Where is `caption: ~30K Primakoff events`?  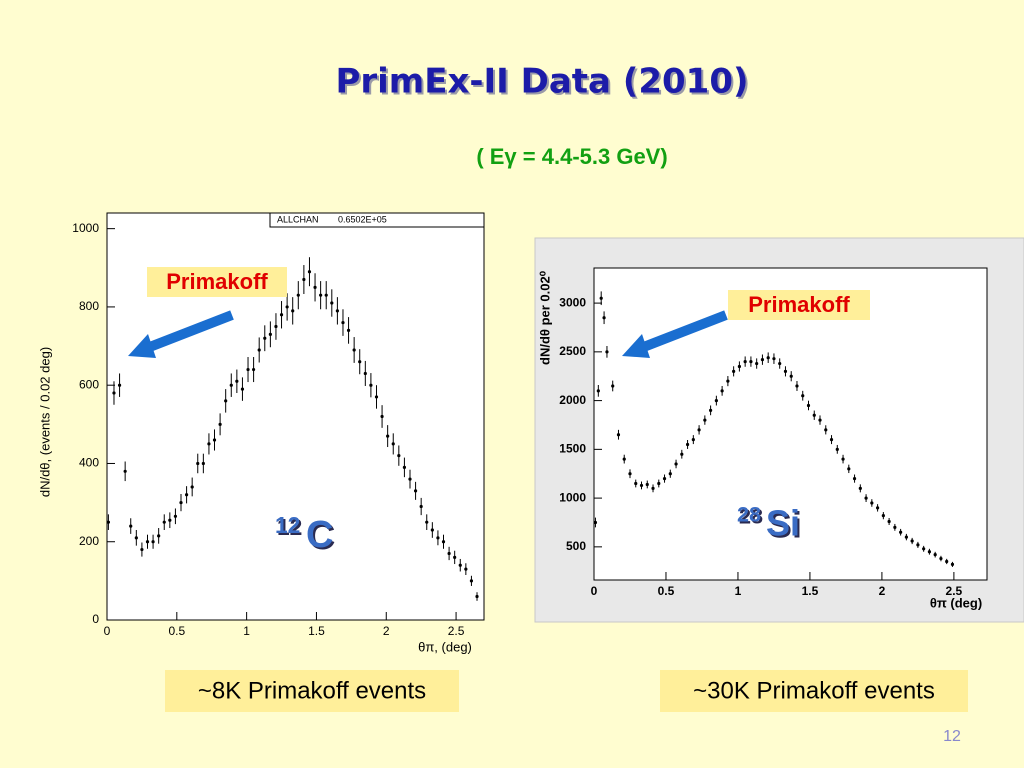
caption: ~30K Primakoff events is located at coordinates (814, 690).